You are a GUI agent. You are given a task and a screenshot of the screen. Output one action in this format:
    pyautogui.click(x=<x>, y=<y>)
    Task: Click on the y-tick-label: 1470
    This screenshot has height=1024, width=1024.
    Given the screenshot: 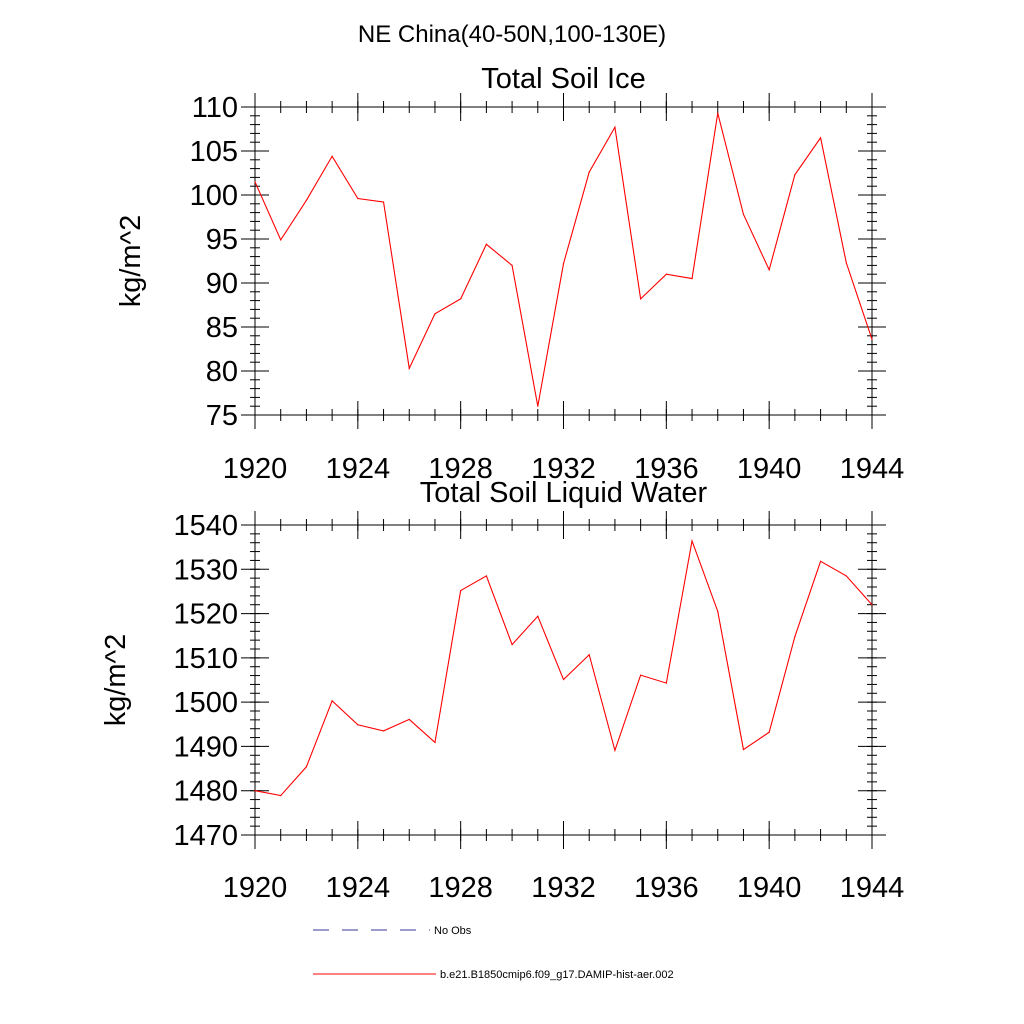 What is the action you would take?
    pyautogui.click(x=205, y=836)
    